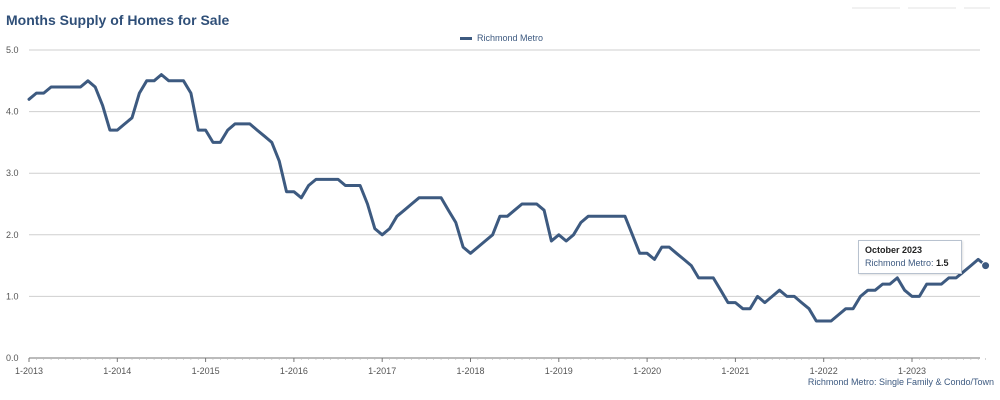 The height and width of the screenshot is (400, 1000). I want to click on top-toolbar, so click(921, 8).